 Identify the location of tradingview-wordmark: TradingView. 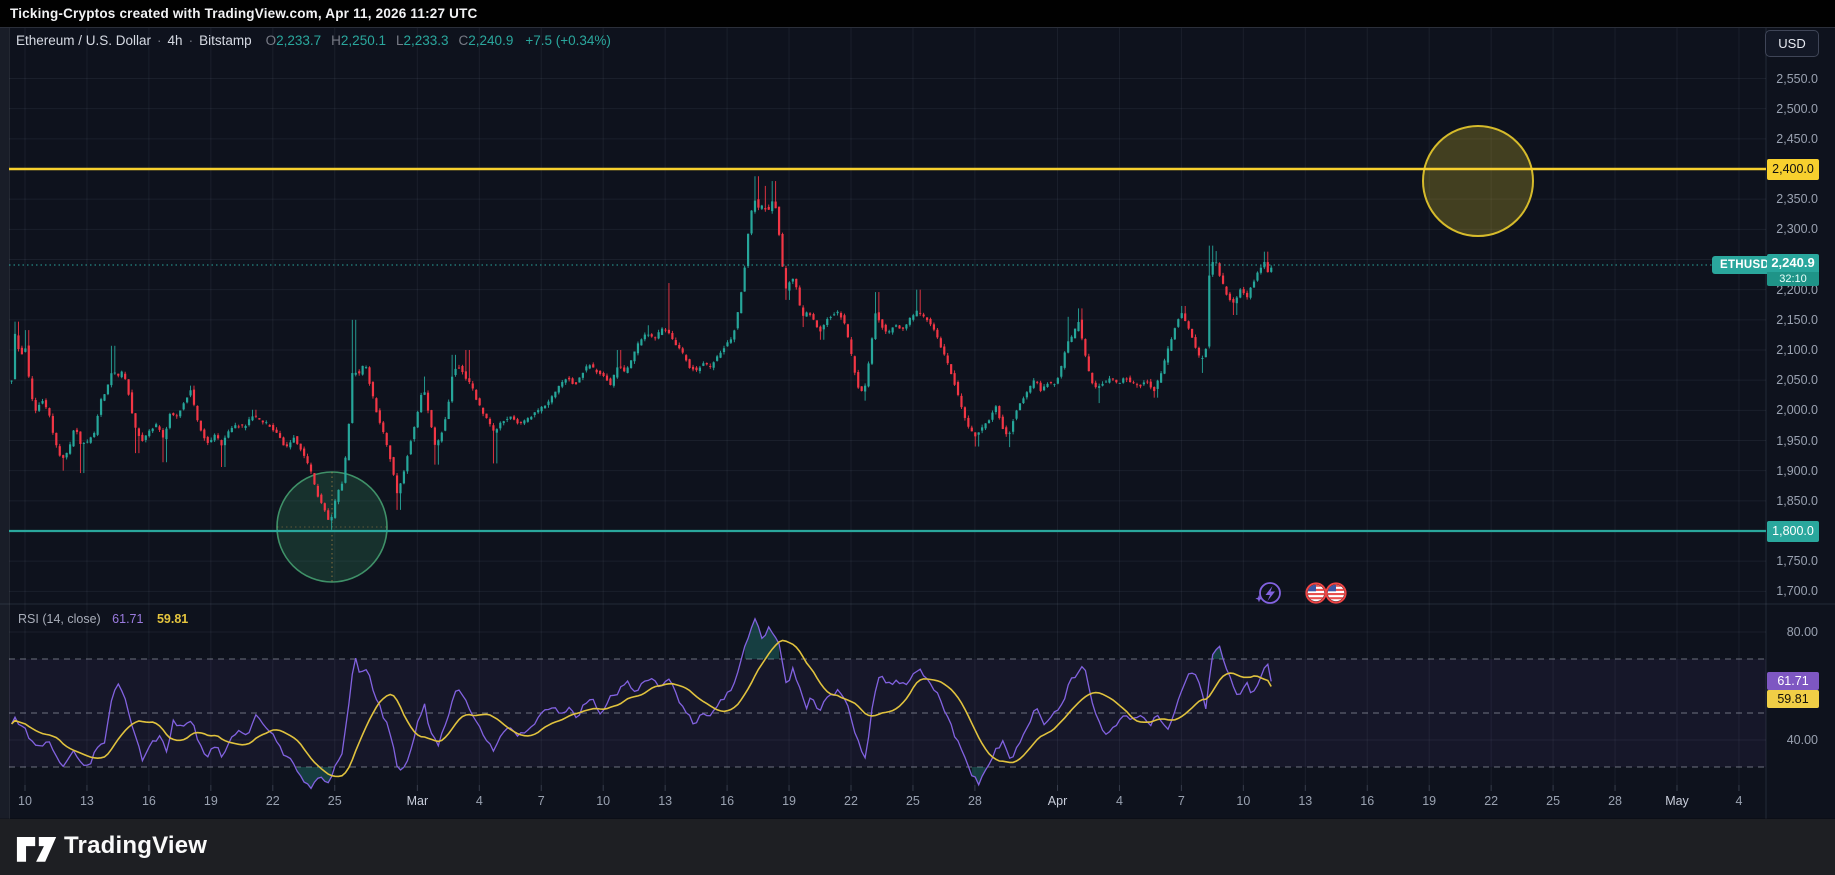
(136, 845).